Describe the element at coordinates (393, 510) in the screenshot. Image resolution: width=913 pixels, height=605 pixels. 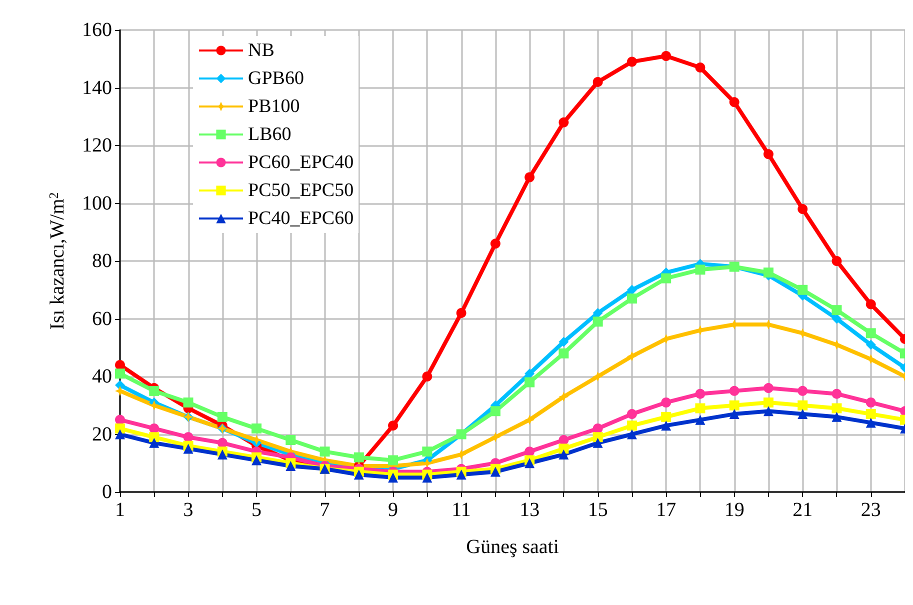
I see `x-tick-label: 9` at that location.